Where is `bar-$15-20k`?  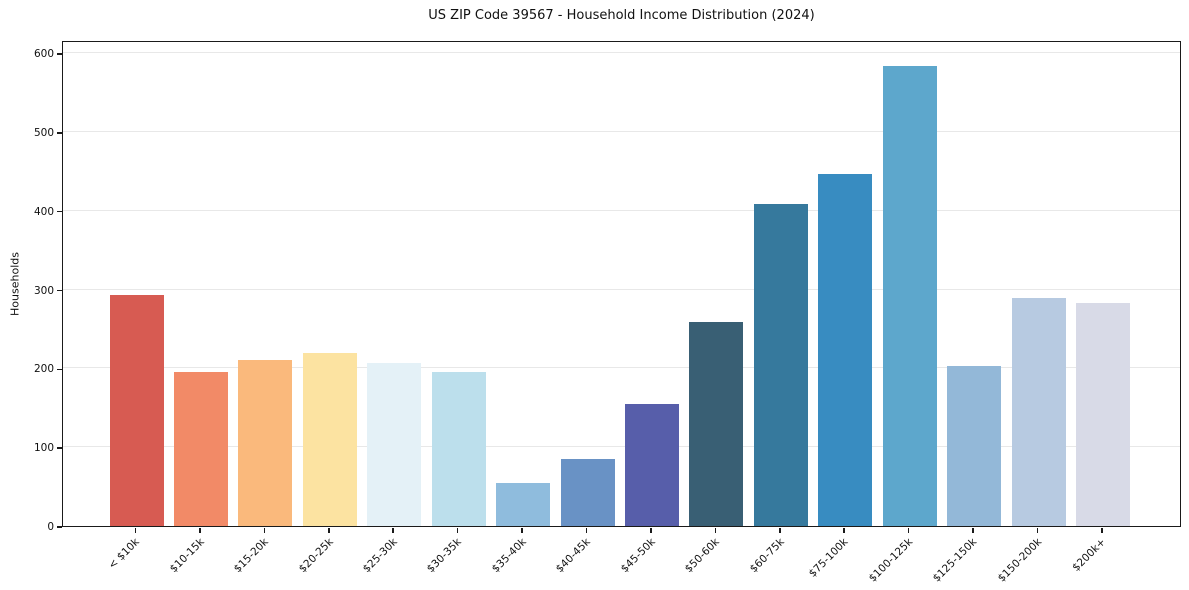
bar-$15-20k is located at coordinates (265, 442).